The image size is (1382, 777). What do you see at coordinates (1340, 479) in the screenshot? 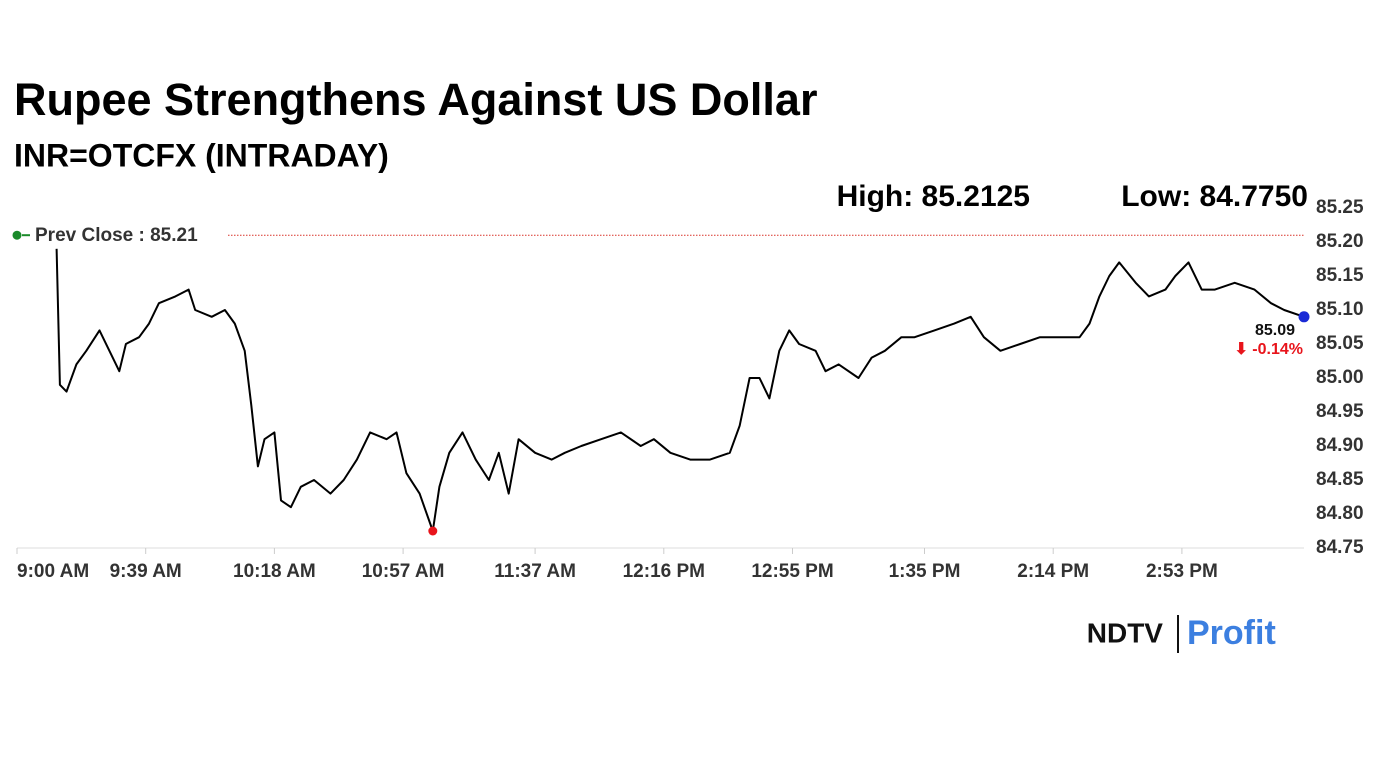
I see `y-tick-label: 84.85` at bounding box center [1340, 479].